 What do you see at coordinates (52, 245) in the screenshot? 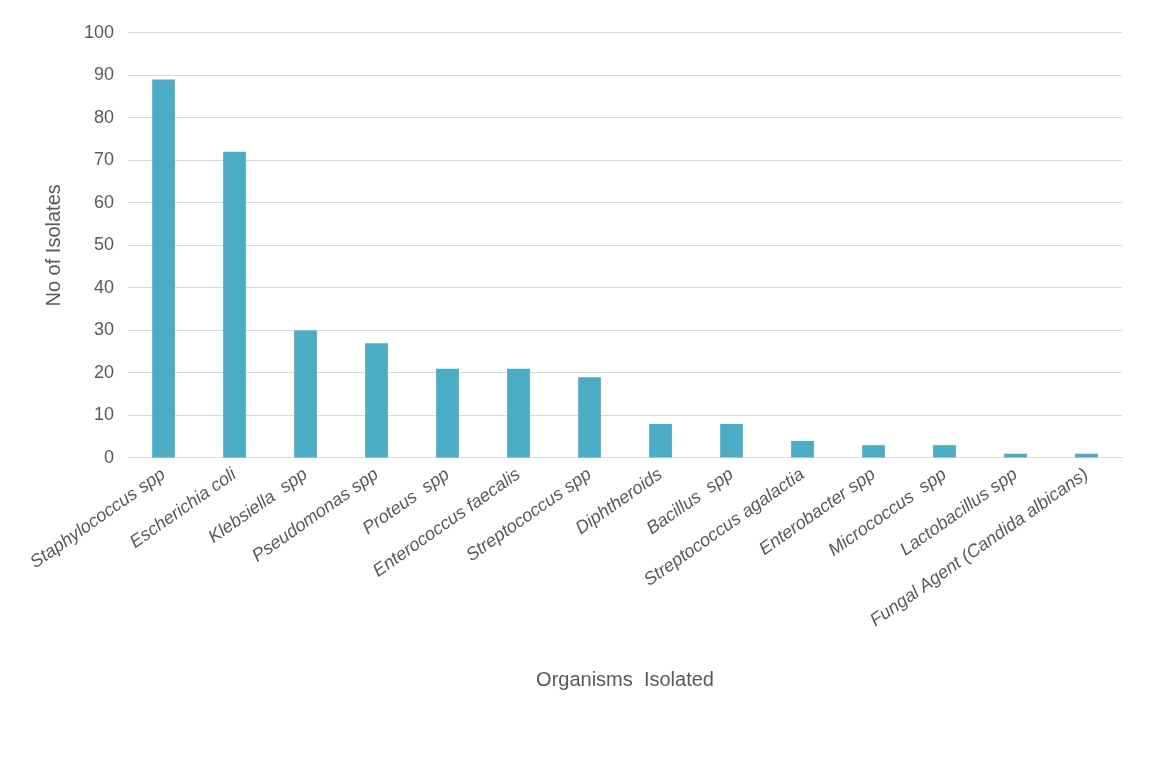
I see `y-axis-title: No of Isolates` at bounding box center [52, 245].